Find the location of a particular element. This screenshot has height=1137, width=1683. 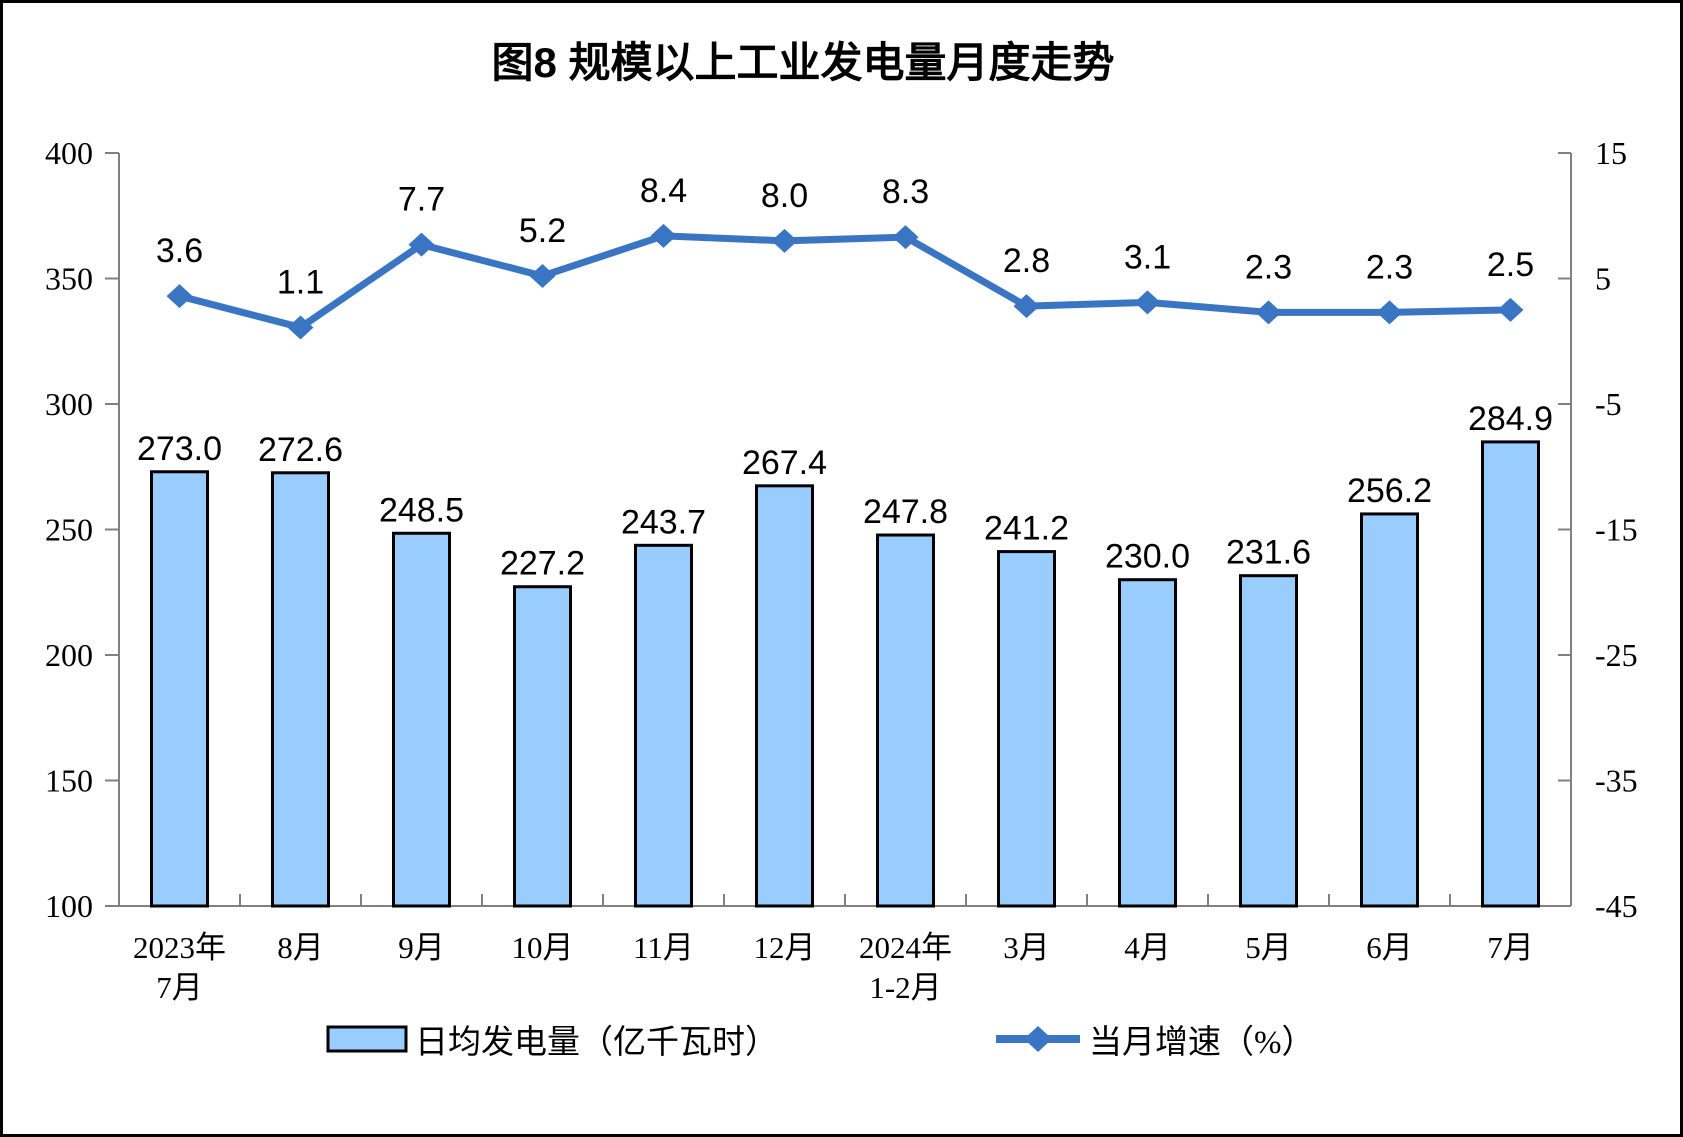

line-value-label: 7.7 is located at coordinates (421, 200).